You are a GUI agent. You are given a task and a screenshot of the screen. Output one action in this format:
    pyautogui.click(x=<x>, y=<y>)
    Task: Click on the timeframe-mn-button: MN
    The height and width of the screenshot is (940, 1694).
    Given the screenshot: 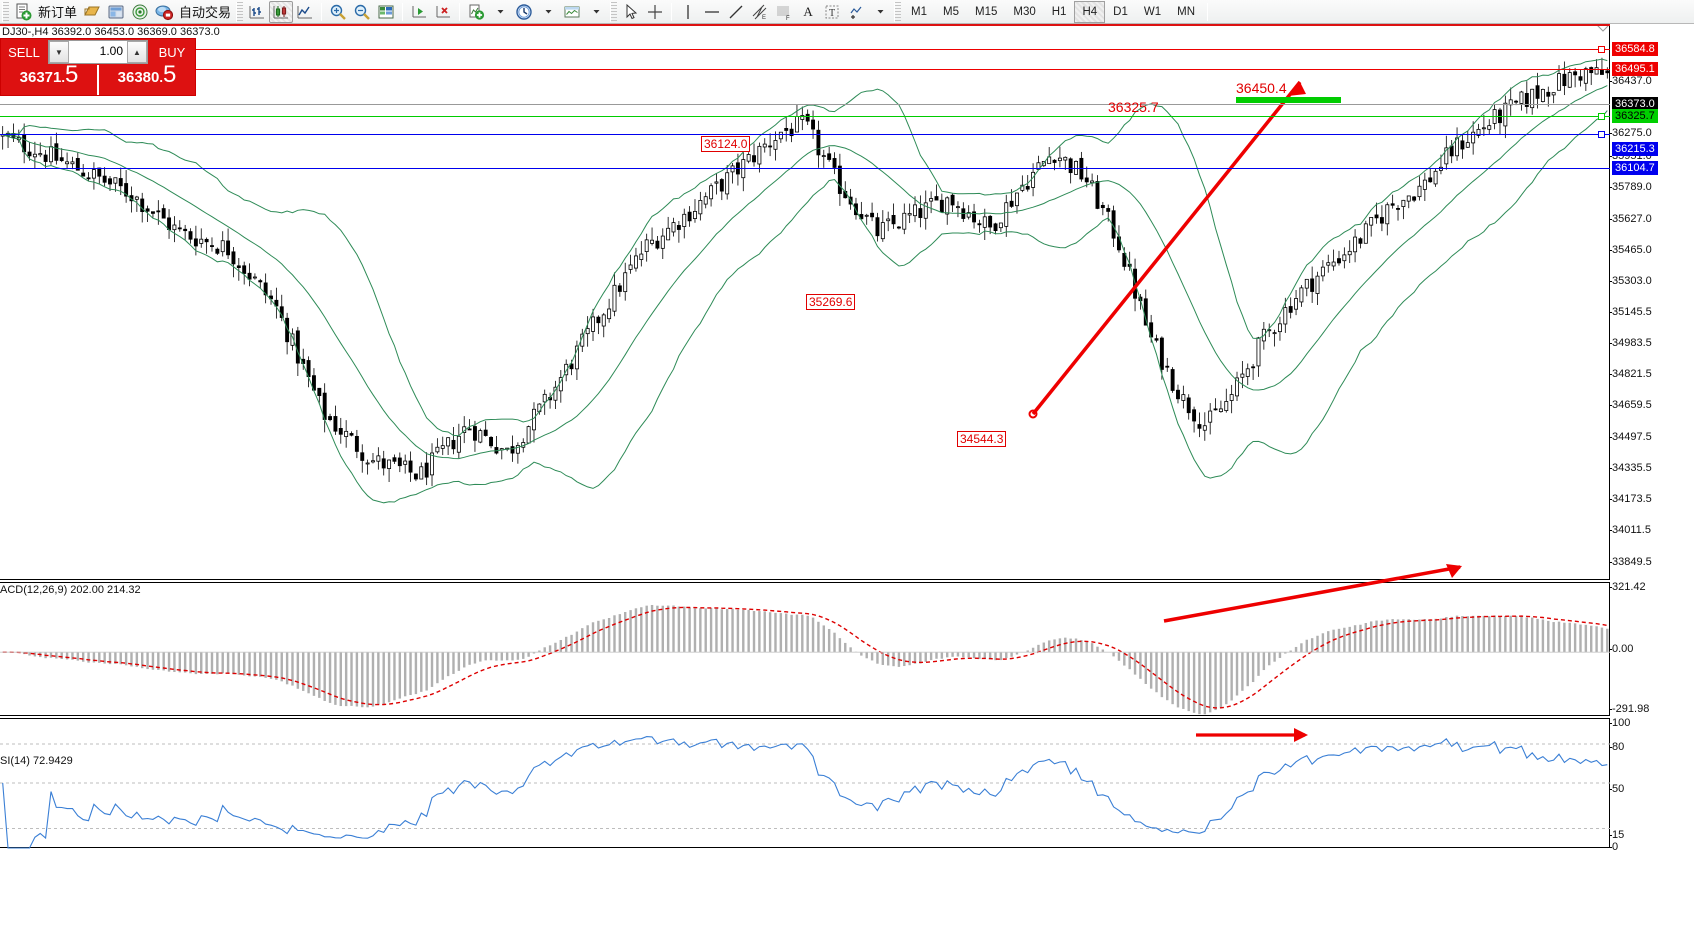 What is the action you would take?
    pyautogui.click(x=1186, y=11)
    